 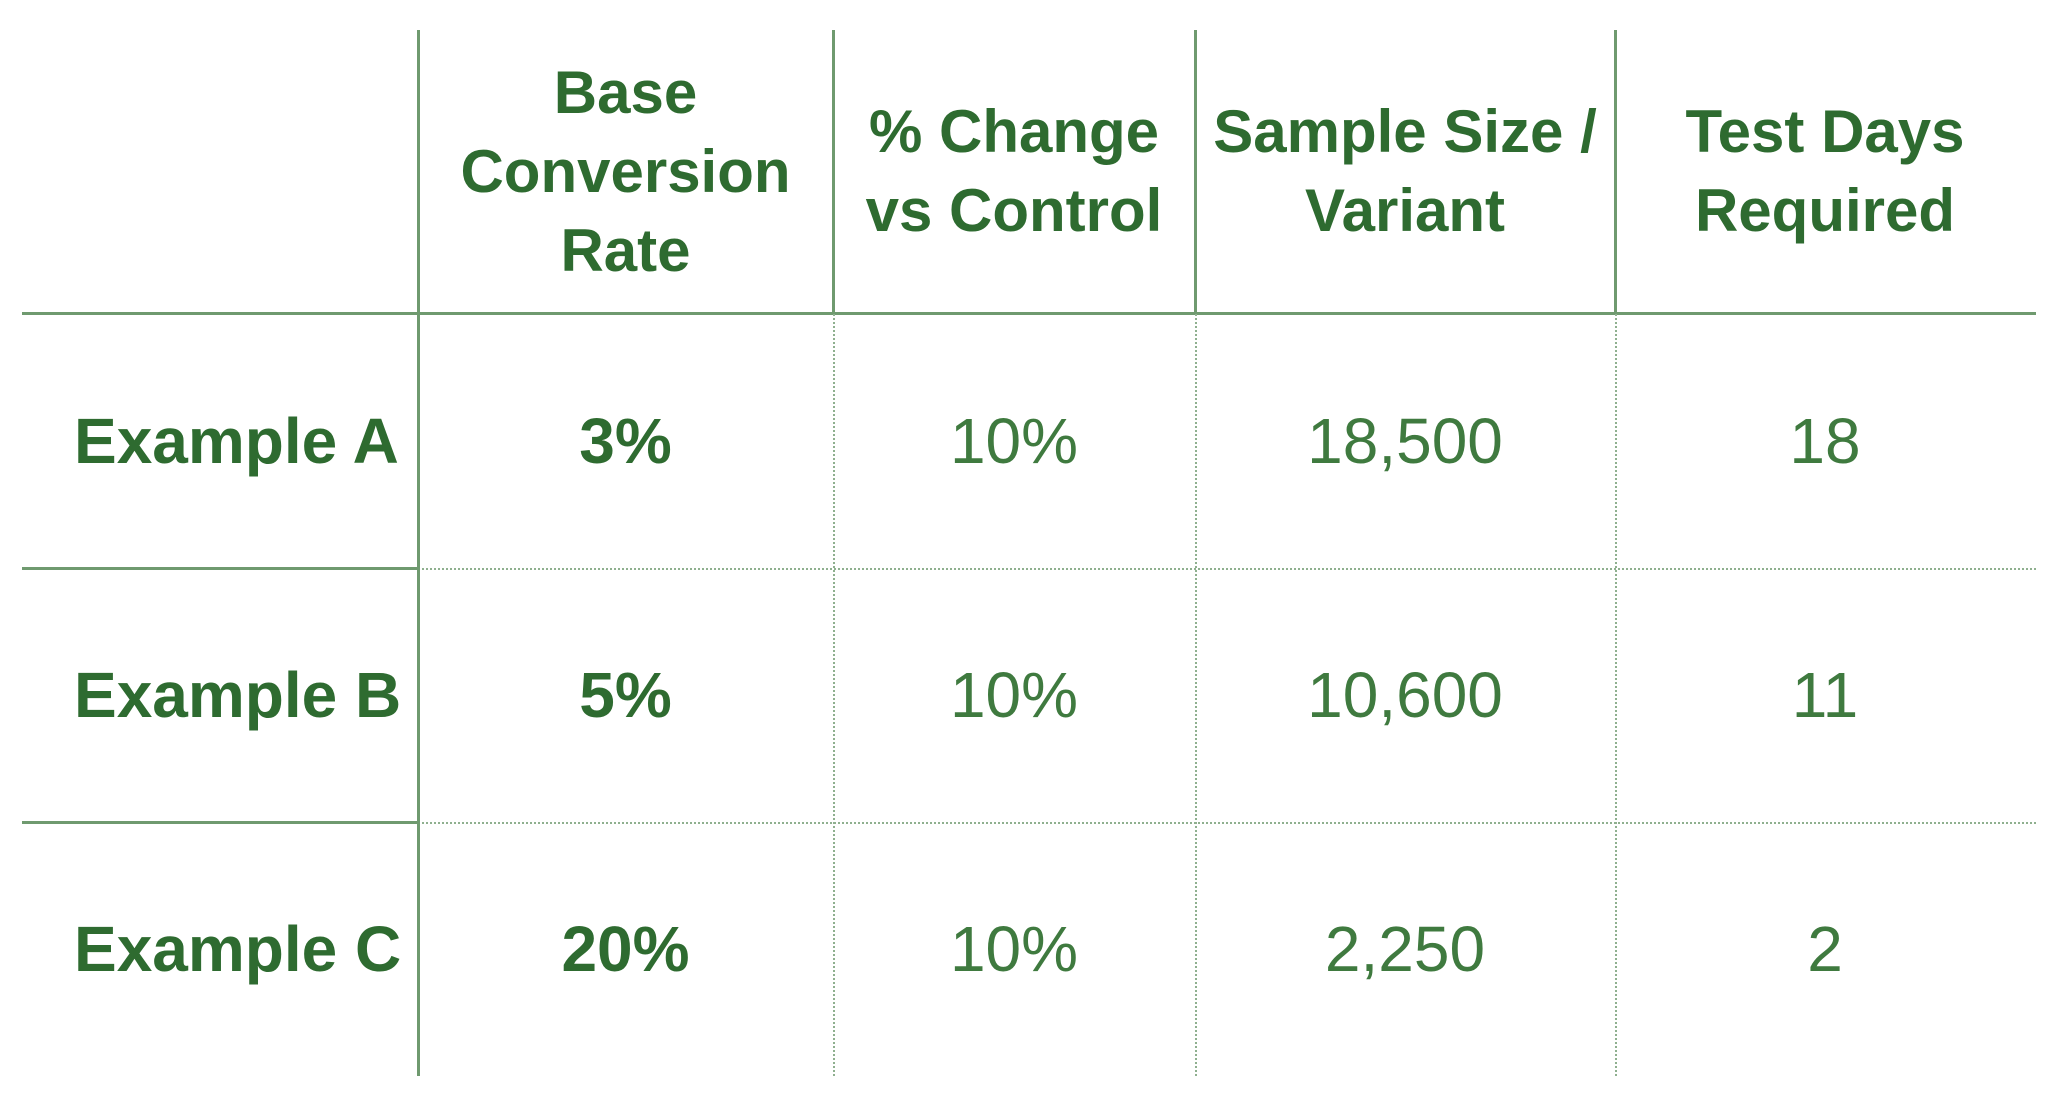 What do you see at coordinates (418, 553) in the screenshot?
I see `column-divider-label` at bounding box center [418, 553].